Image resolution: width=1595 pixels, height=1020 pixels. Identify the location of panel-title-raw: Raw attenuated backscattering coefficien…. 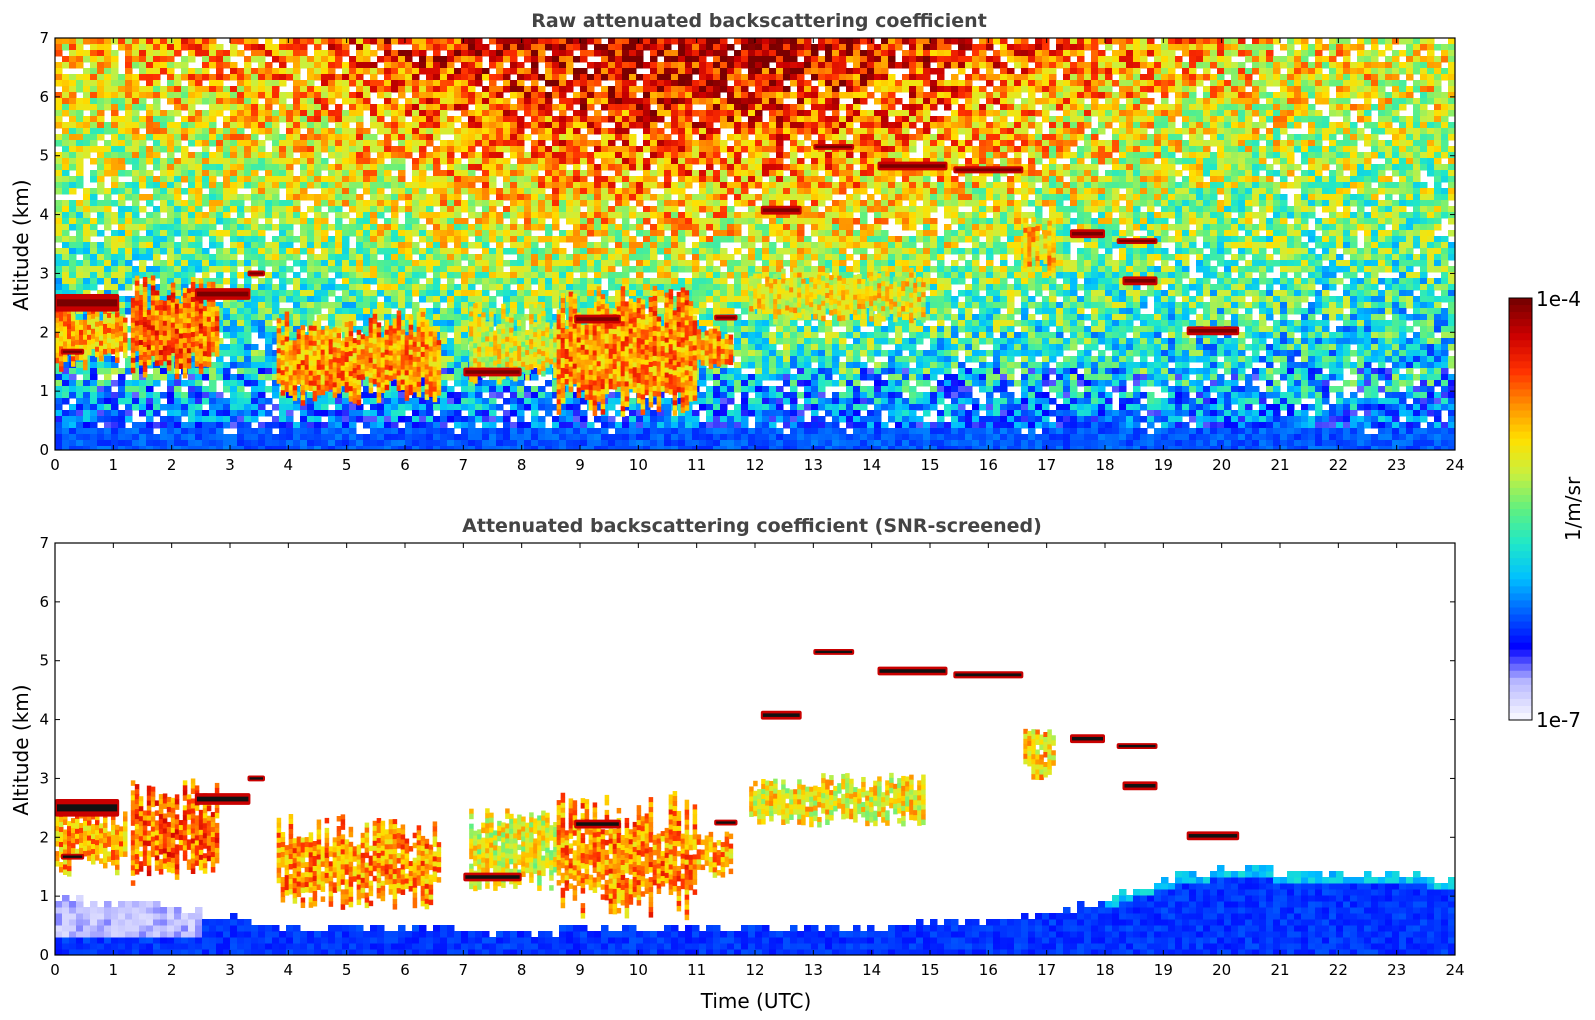
(759, 21).